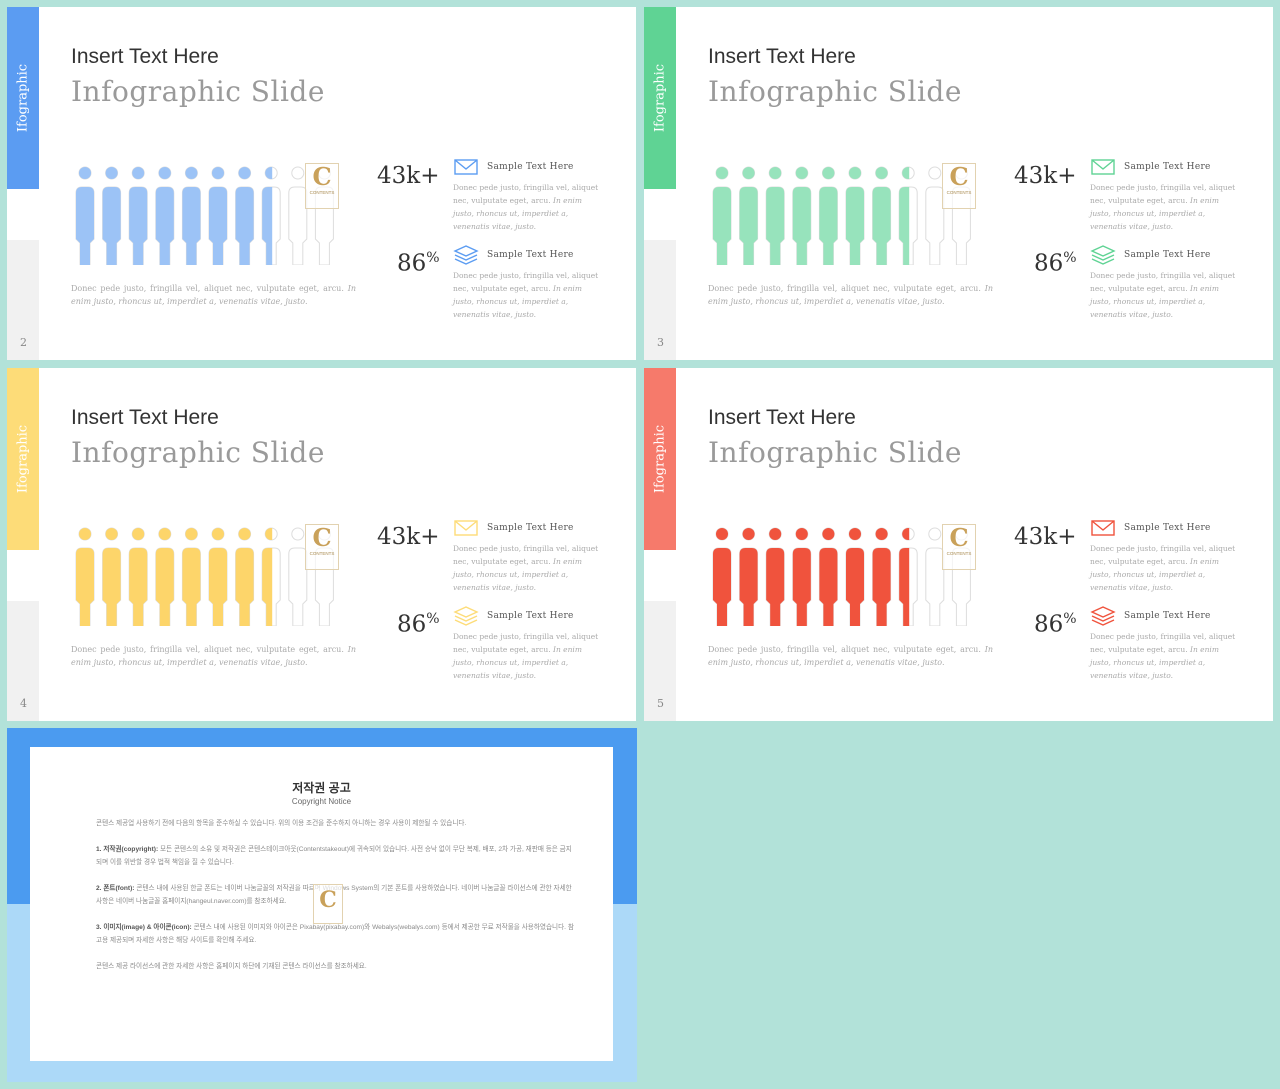 This screenshot has height=1089, width=1280. What do you see at coordinates (23, 703) in the screenshot?
I see `slide-number: 4` at bounding box center [23, 703].